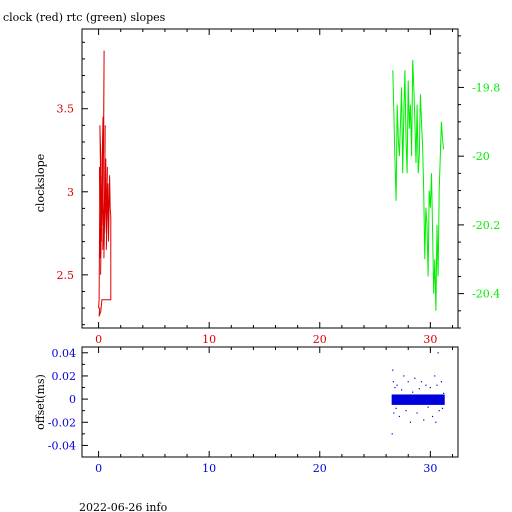  What do you see at coordinates (62, 445) in the screenshot?
I see `y-tick-label: -0.04` at bounding box center [62, 445].